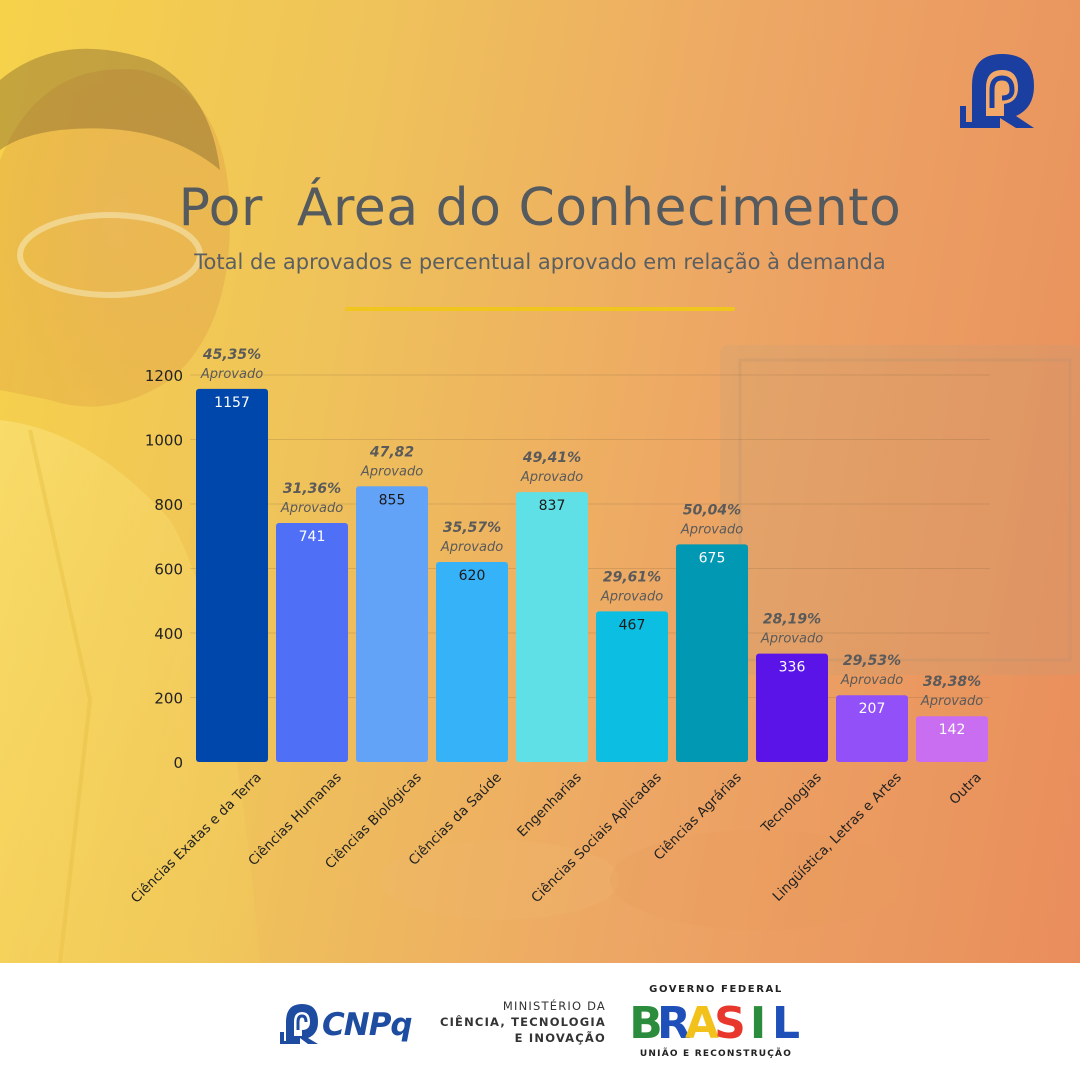 The image size is (1080, 1080). What do you see at coordinates (472, 528) in the screenshot?
I see `bar-percent-label: 35,57%` at bounding box center [472, 528].